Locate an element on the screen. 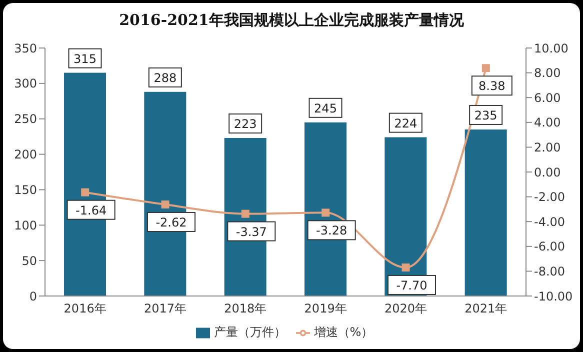 Image resolution: width=583 pixels, height=352 pixels. y-tick-label: 150 is located at coordinates (25, 189).